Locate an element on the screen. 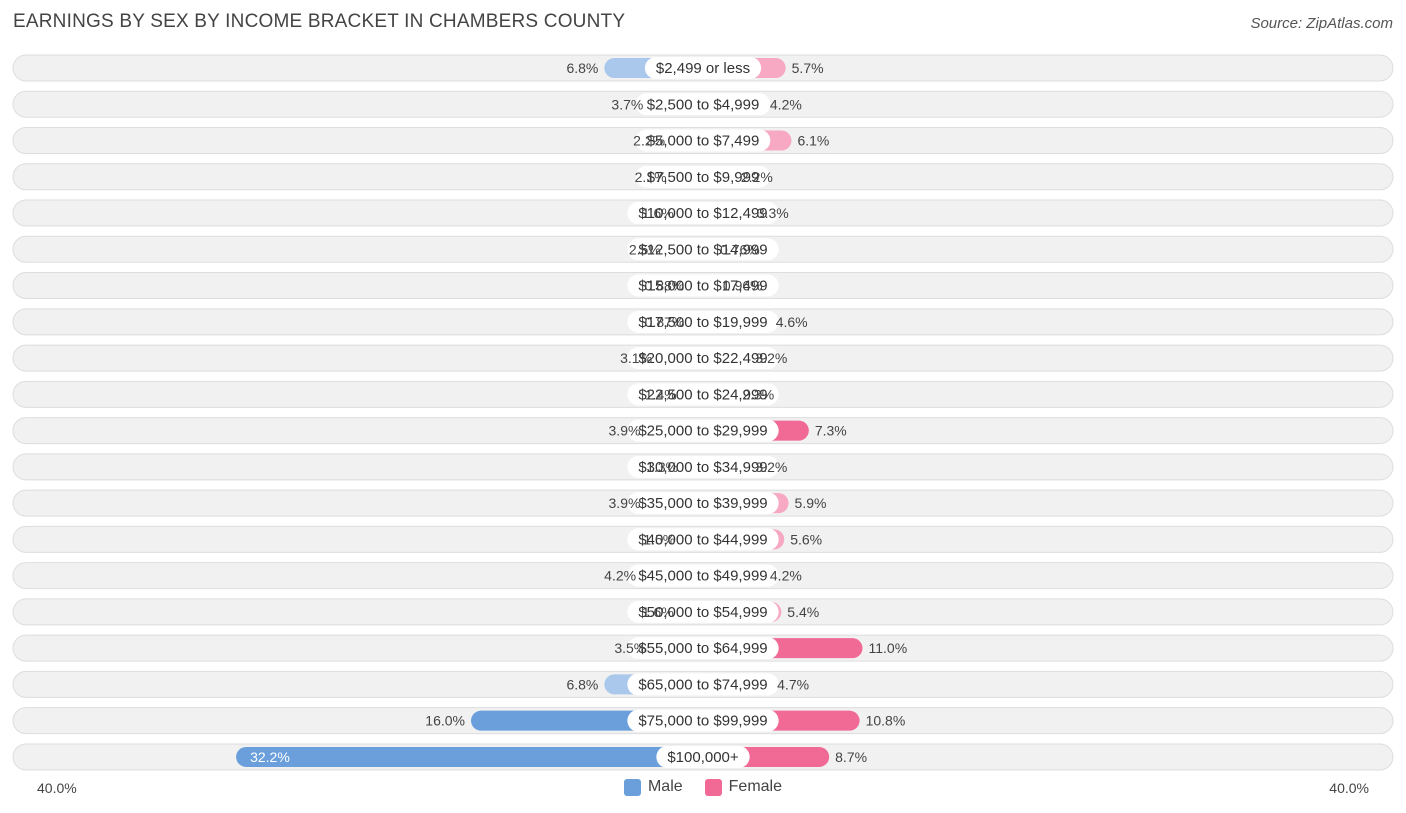 The width and height of the screenshot is (1406, 813). value-label-female: 5.4% is located at coordinates (803, 612).